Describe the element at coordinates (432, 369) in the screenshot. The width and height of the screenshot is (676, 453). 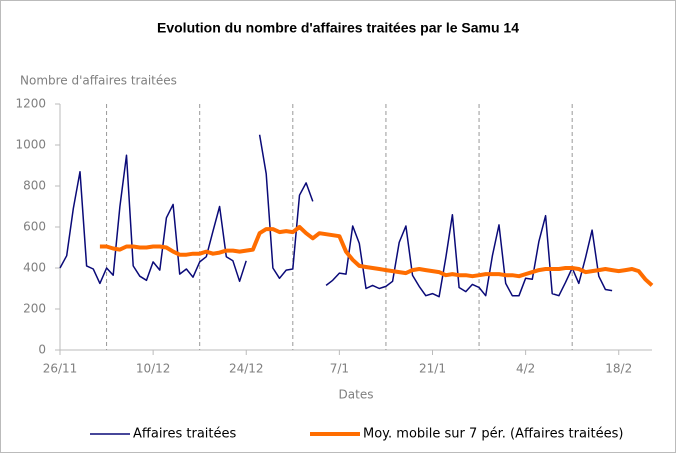
I see `x-tick-label: 21/1` at that location.